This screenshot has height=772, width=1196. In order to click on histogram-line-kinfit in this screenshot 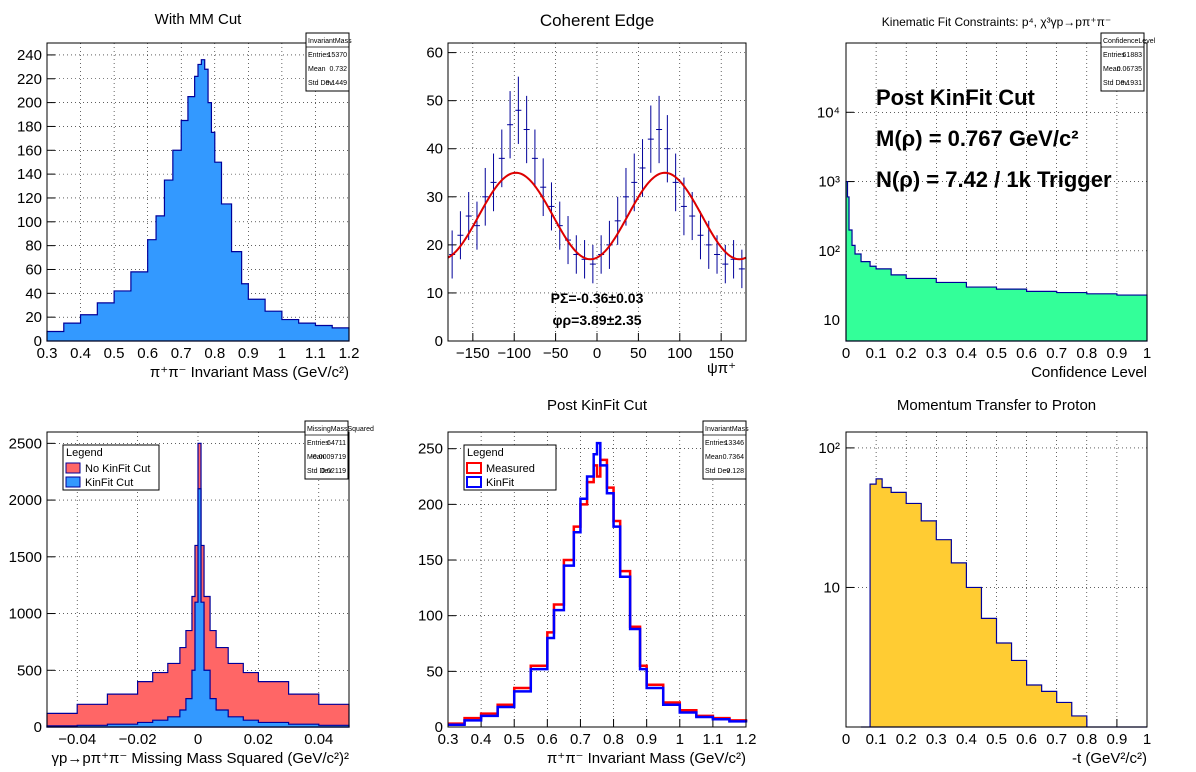, I will do `click(598, 584)`.